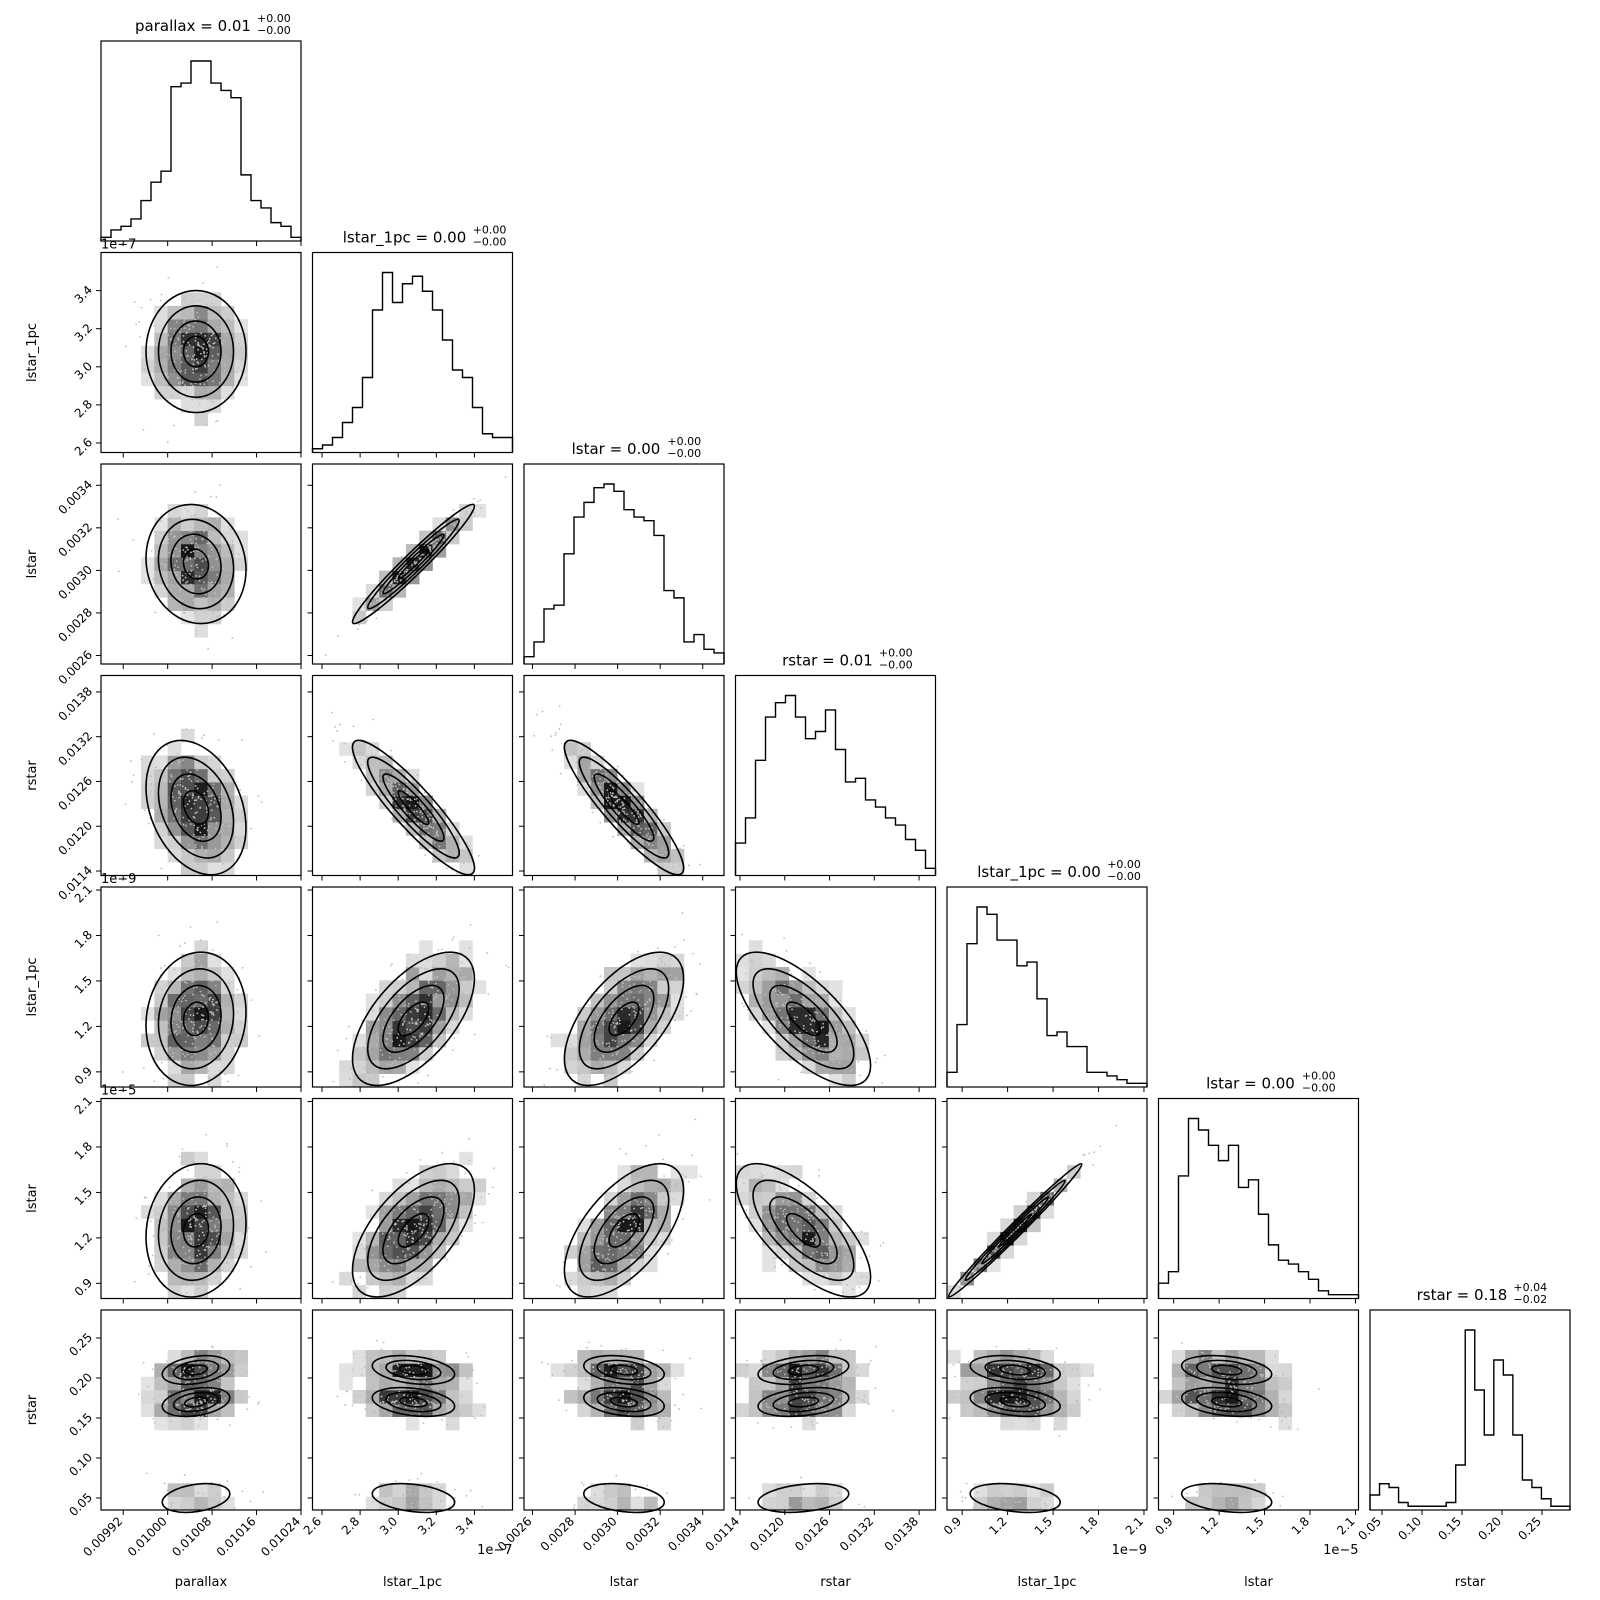  Describe the element at coordinates (1250, 1084) in the screenshot. I see `panel-title: lstar = 0.00` at that location.